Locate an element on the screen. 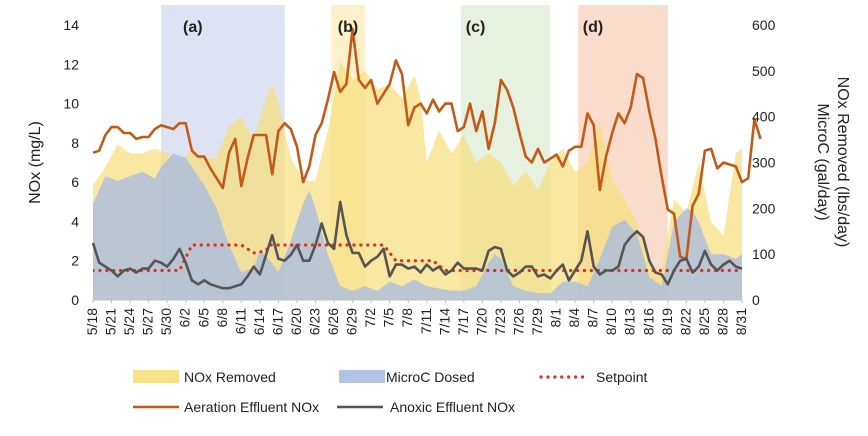 Image resolution: width=868 pixels, height=436 pixels. x-tick-label: 8/28 is located at coordinates (722, 321).